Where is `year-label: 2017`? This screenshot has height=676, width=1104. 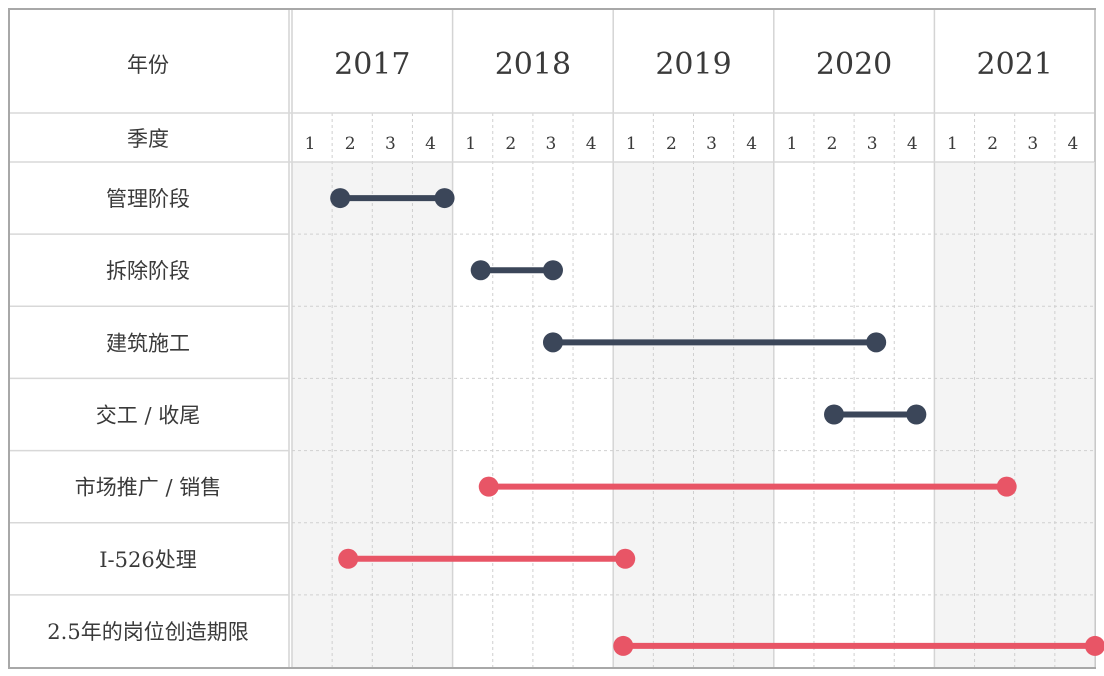
year-label: 2017 is located at coordinates (372, 64).